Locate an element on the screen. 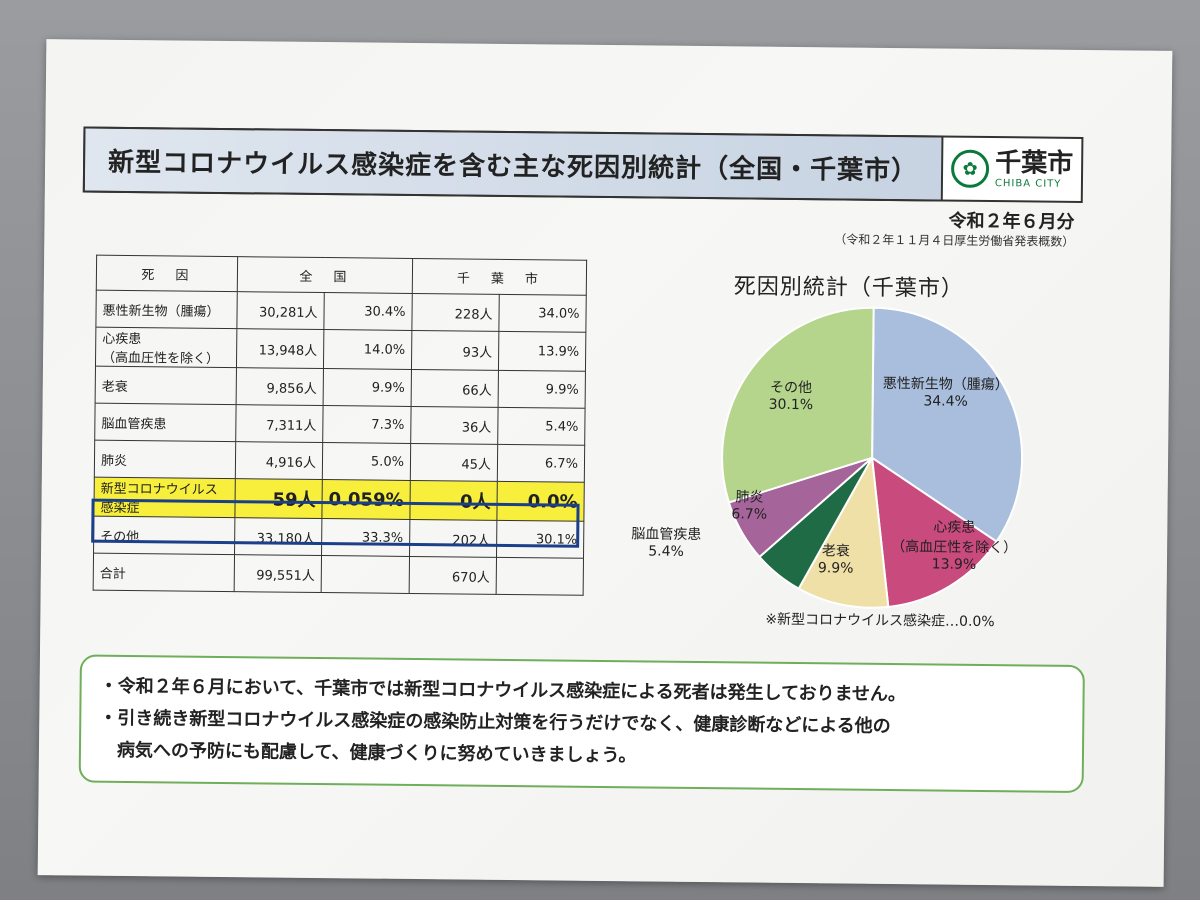 This screenshot has width=1200, height=900. row-national-count: 4,916人 is located at coordinates (279, 460).